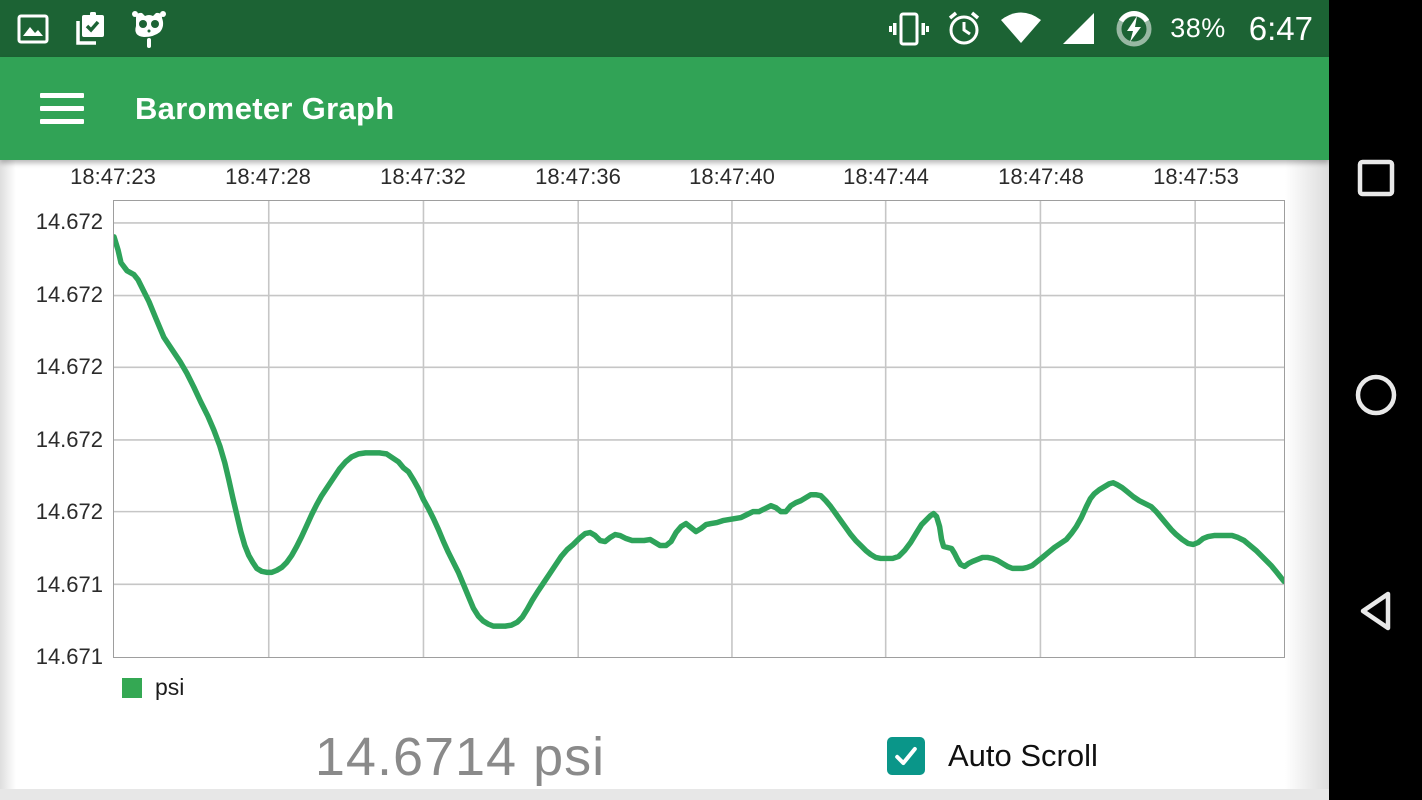 The width and height of the screenshot is (1422, 800). Describe the element at coordinates (886, 176) in the screenshot. I see `x-tick-label: 18:47:44` at that location.